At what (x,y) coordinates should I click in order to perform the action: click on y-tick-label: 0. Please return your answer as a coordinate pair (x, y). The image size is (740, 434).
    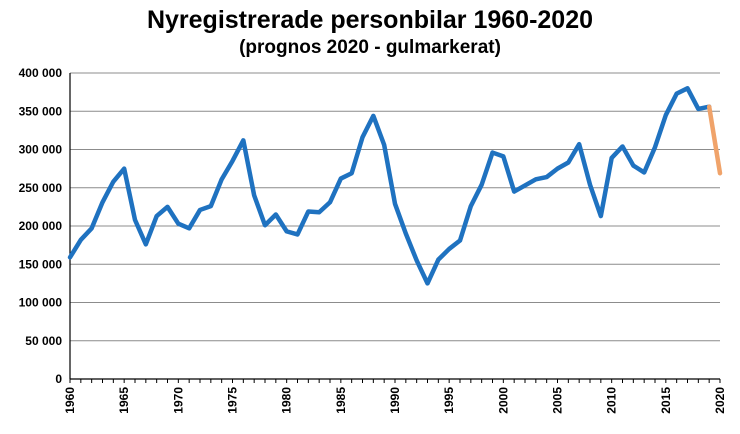
    Looking at the image, I should click on (58, 379).